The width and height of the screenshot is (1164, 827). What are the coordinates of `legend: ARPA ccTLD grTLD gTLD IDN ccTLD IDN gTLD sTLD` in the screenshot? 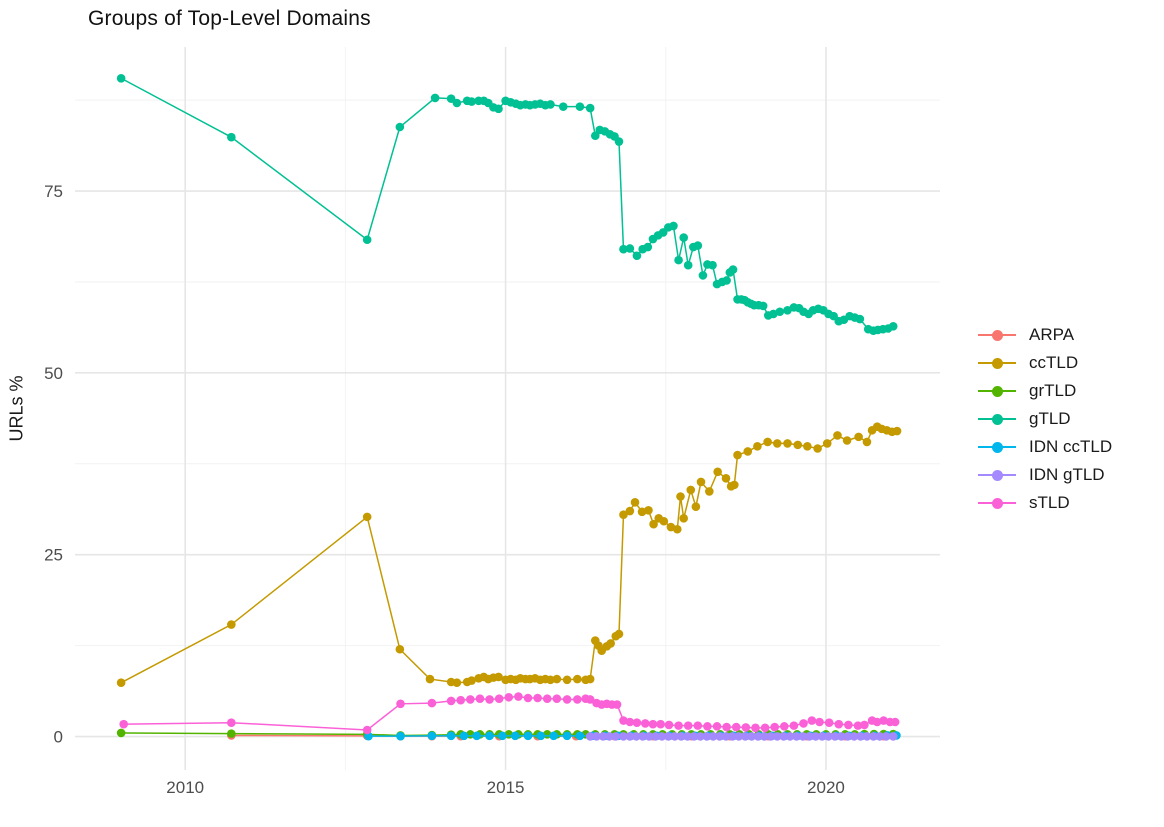 It's located at (1045, 419).